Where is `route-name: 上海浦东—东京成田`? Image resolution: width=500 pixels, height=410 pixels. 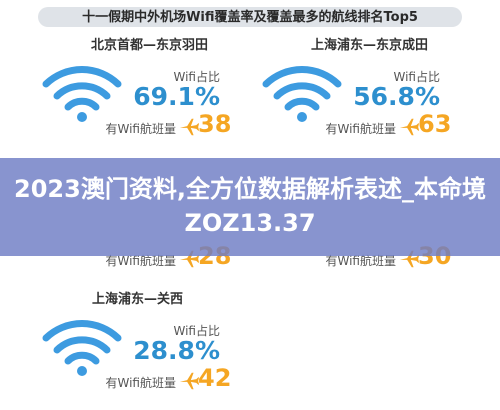
route-name: 上海浦东—东京成田 is located at coordinates (369, 45).